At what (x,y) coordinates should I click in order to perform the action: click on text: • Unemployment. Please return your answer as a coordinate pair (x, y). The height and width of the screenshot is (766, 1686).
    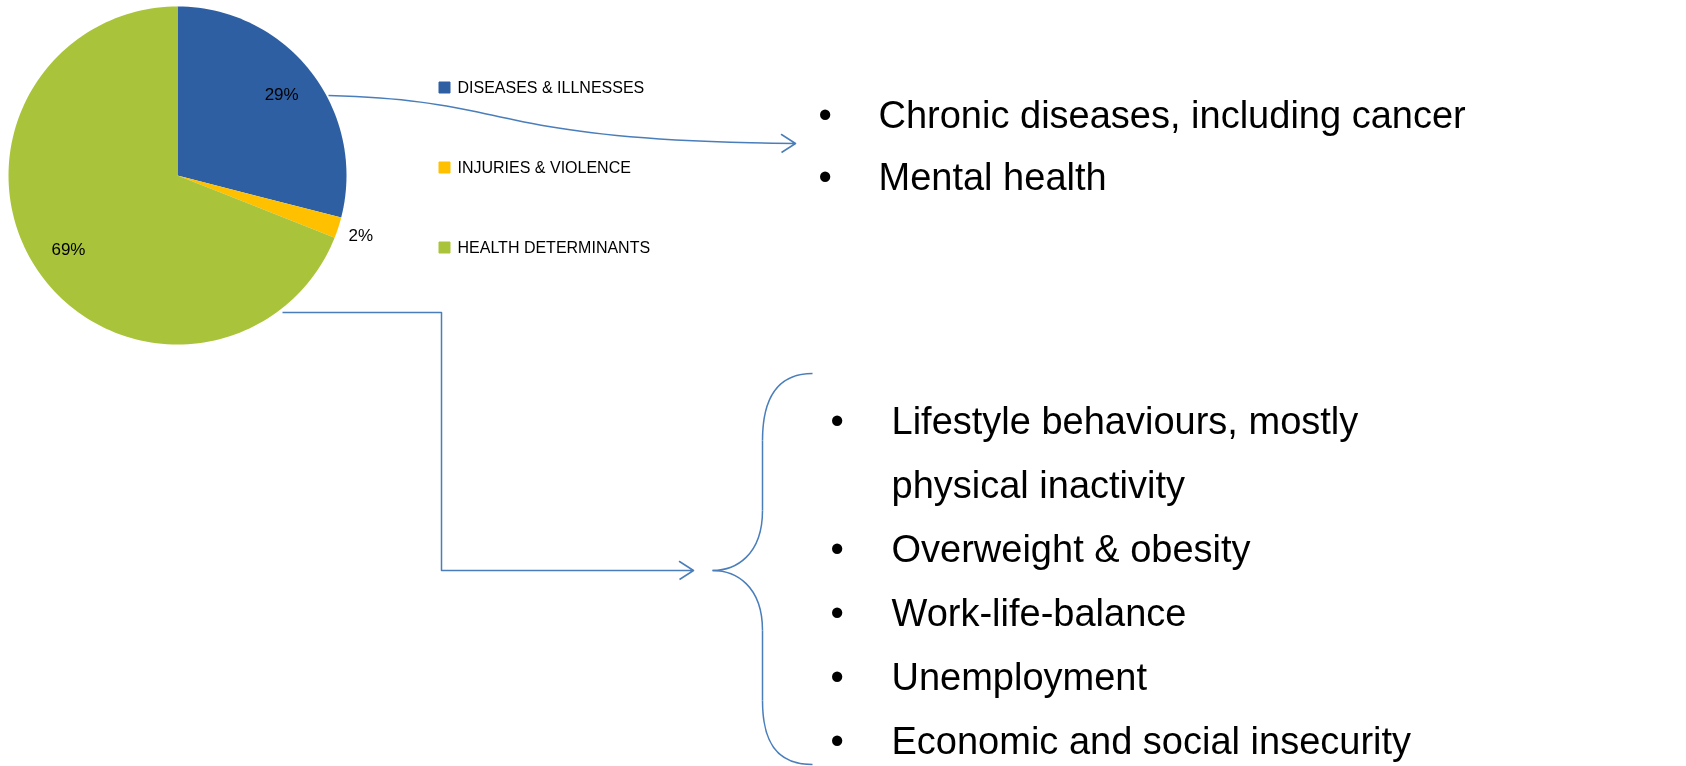
    Looking at the image, I should click on (989, 676).